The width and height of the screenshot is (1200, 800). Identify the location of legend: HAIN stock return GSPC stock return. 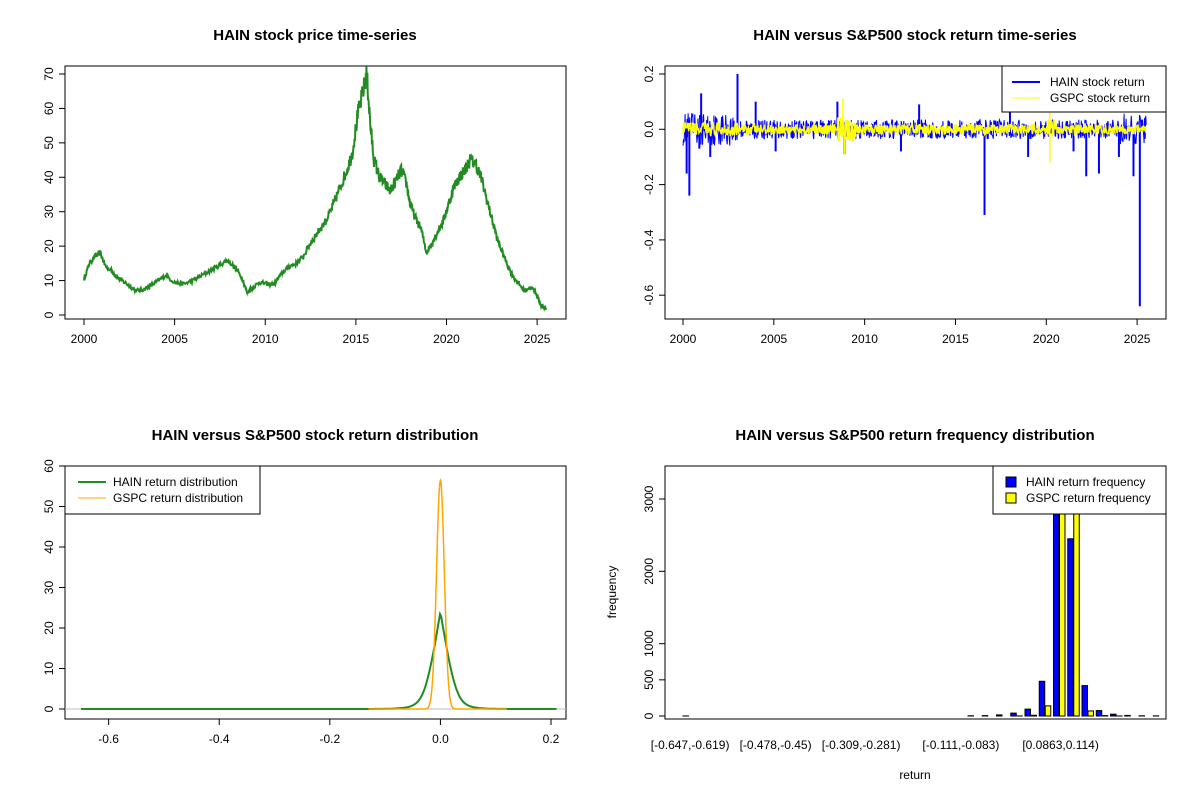
(1084, 89).